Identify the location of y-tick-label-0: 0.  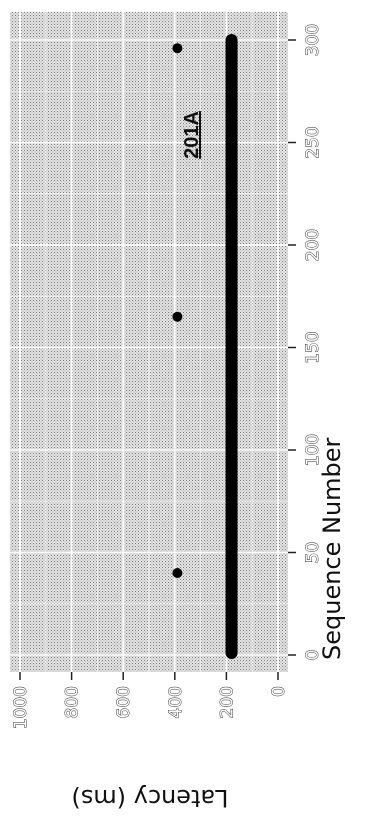
(279, 691).